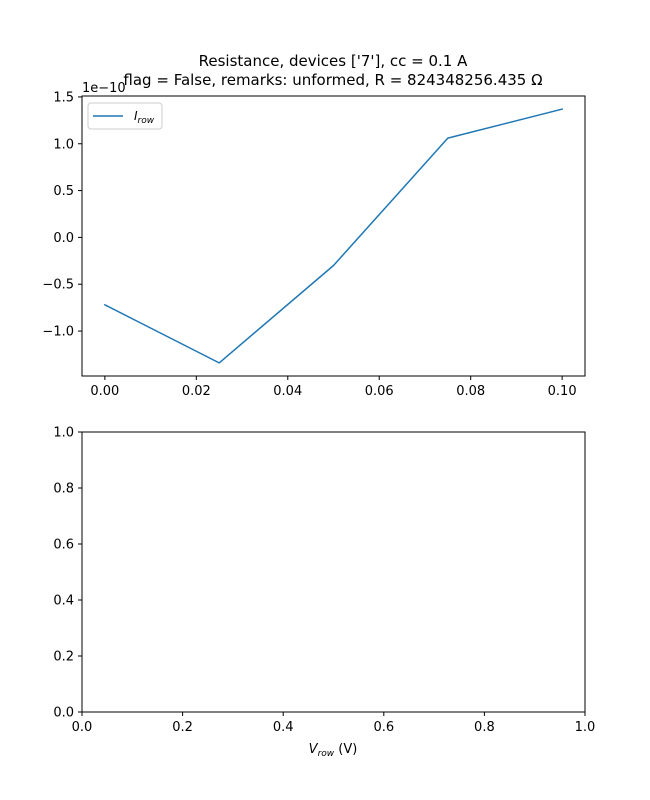 The height and width of the screenshot is (800, 650). I want to click on bottom-y-tick-label: 0.4, so click(63, 601).